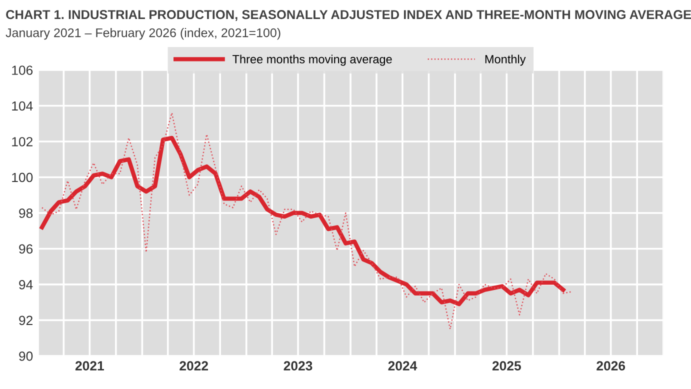 Image resolution: width=691 pixels, height=389 pixels. What do you see at coordinates (194, 365) in the screenshot?
I see `x-tick-label: 2022` at bounding box center [194, 365].